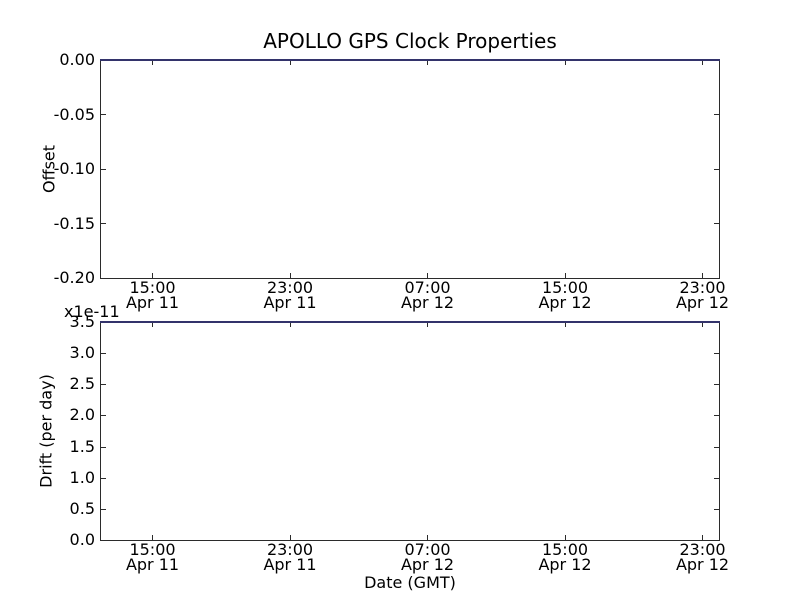 Image resolution: width=800 pixels, height=600 pixels. What do you see at coordinates (82, 446) in the screenshot?
I see `y-tick-label: 1.5` at bounding box center [82, 446].